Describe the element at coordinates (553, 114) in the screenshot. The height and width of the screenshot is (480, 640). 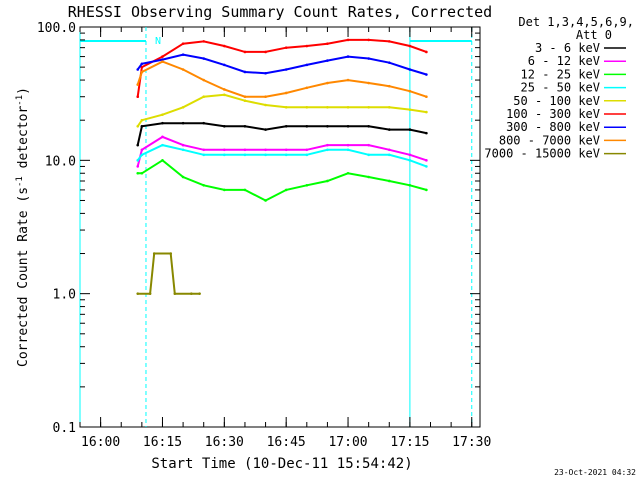
I see `legend-label-5: 100 - 300 keV` at that location.